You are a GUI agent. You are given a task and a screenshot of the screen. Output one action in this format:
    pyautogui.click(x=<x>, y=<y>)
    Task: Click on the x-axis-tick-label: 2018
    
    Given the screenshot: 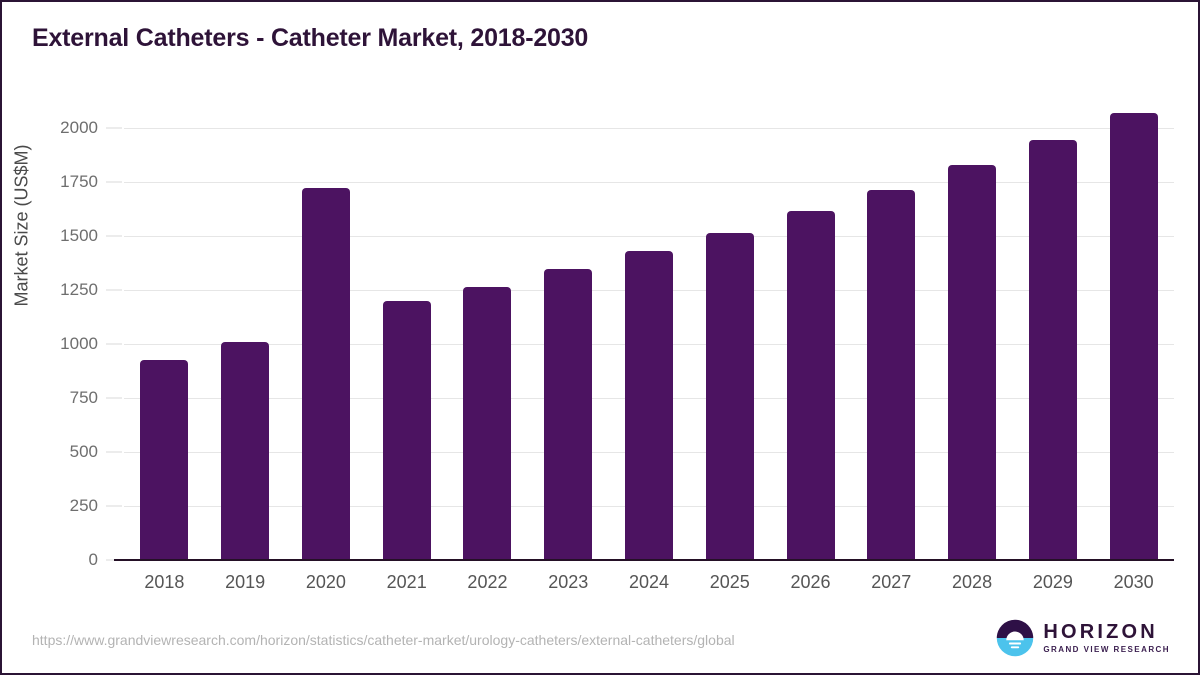 What is the action you would take?
    pyautogui.click(x=164, y=582)
    